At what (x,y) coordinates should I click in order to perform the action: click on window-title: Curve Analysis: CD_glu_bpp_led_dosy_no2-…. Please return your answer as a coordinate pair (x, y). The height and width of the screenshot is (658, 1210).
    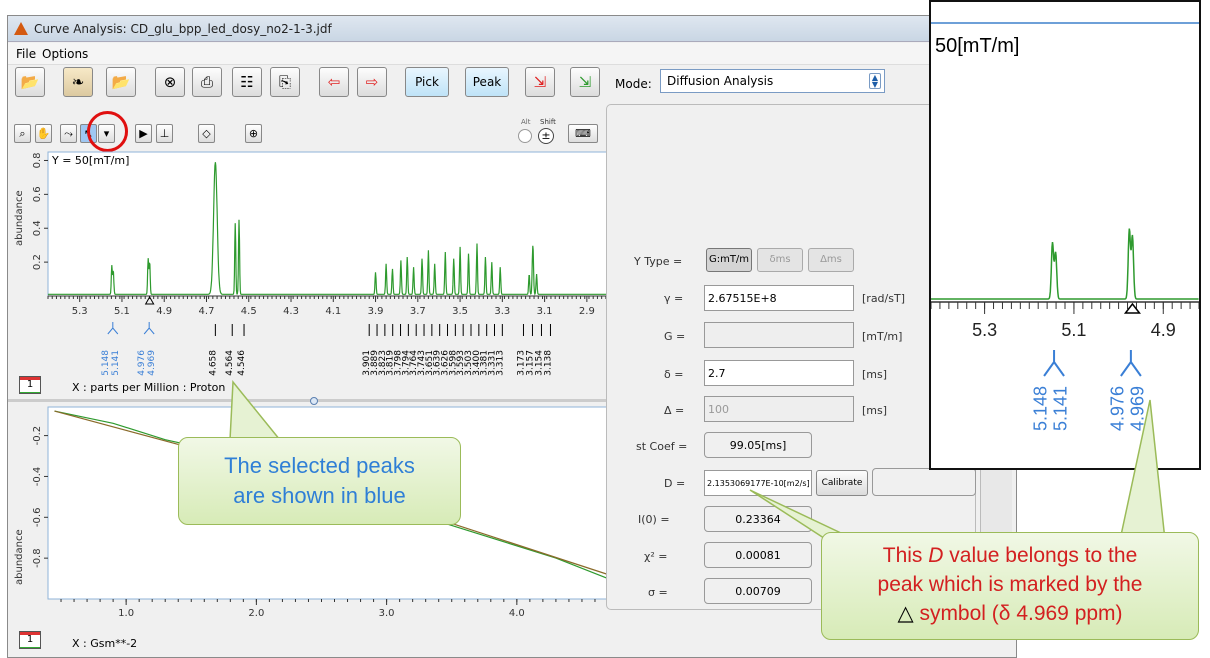
    Looking at the image, I should click on (183, 29).